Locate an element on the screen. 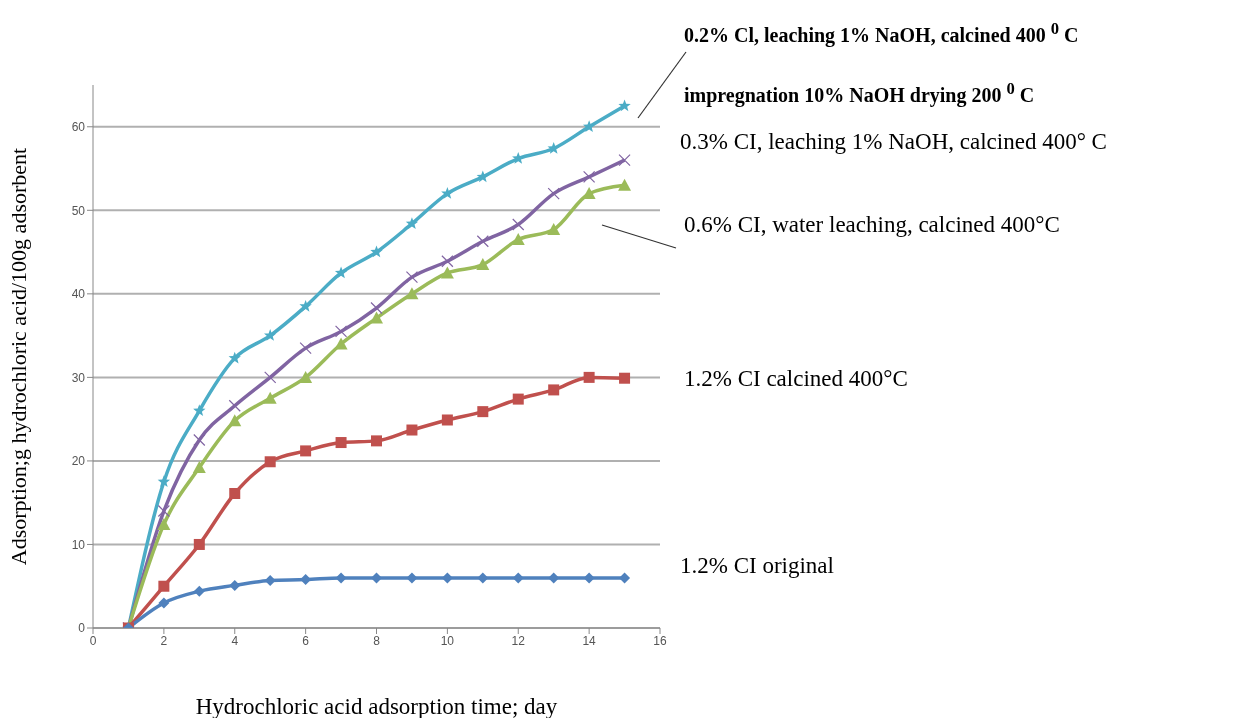  y-tick-label: 10 is located at coordinates (78, 544).